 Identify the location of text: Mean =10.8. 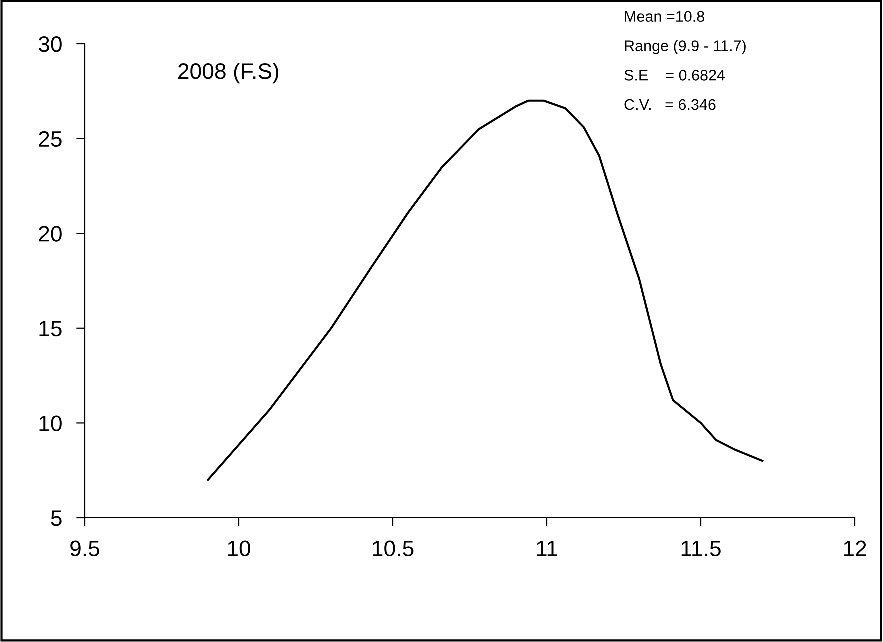
(664, 16).